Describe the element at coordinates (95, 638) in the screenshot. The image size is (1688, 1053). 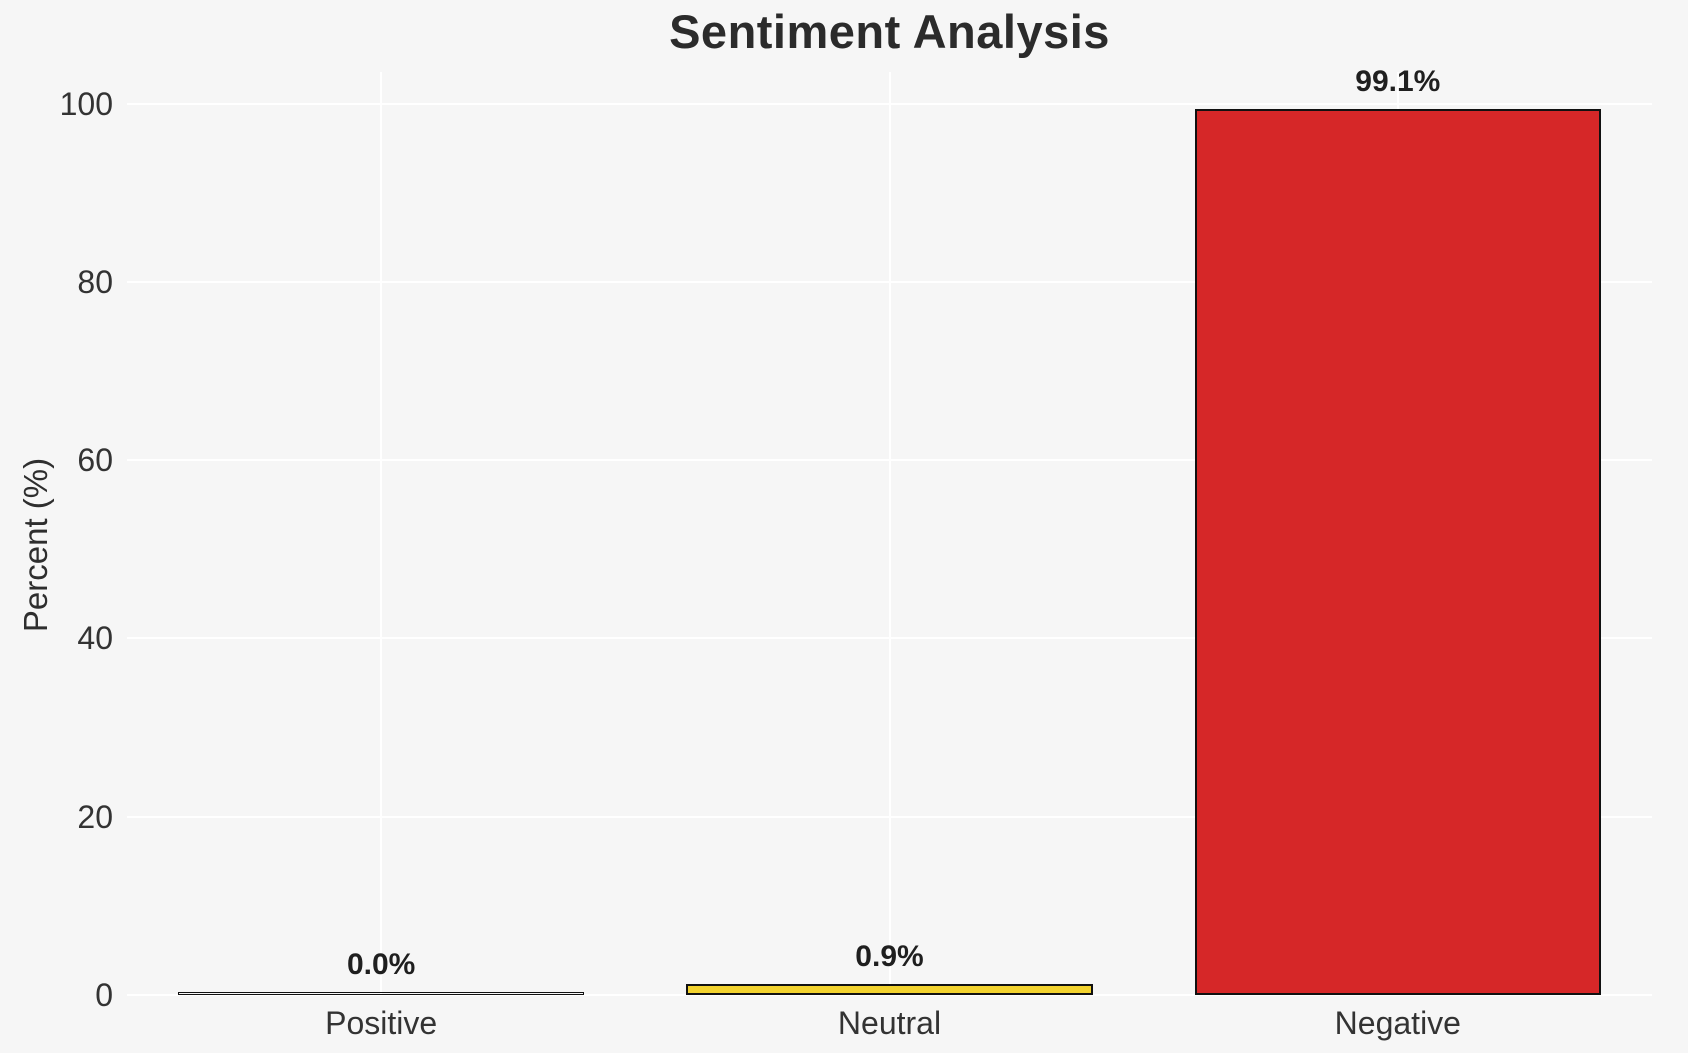
I see `y-tick-label: 40` at that location.